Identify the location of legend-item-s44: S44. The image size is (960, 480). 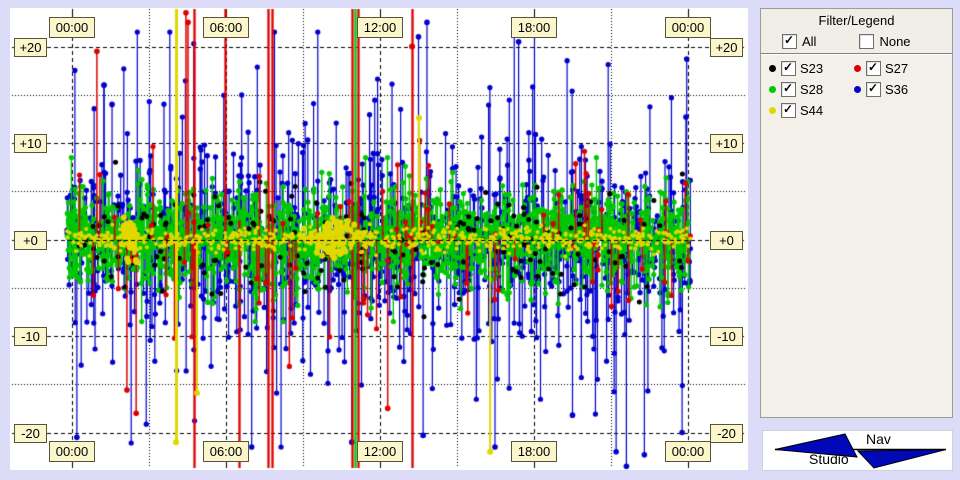
(811, 110).